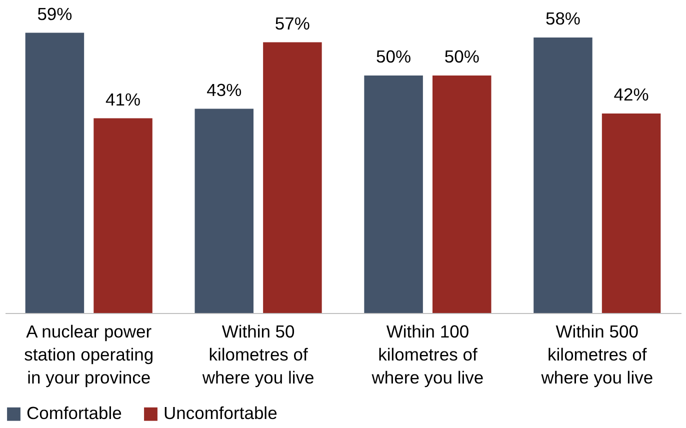 The width and height of the screenshot is (686, 428). Describe the element at coordinates (74, 413) in the screenshot. I see `legend-label: Comfortable` at that location.